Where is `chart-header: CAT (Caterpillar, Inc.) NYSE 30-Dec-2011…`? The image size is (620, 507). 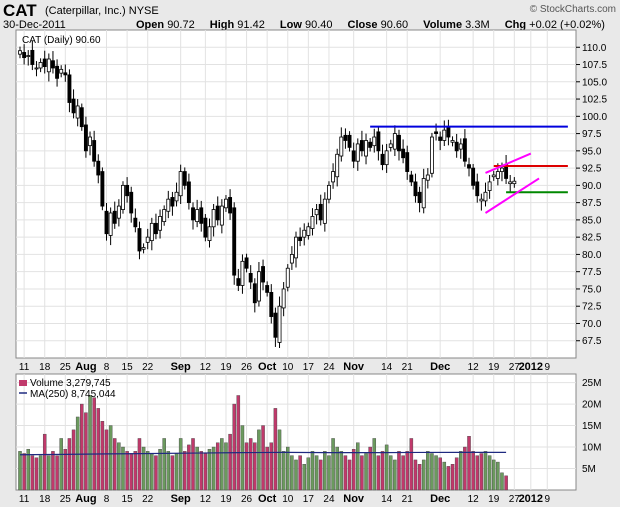
chart-header: CAT (Caterpillar, Inc.) NYSE 30-Dec-2011… is located at coordinates (310, 18).